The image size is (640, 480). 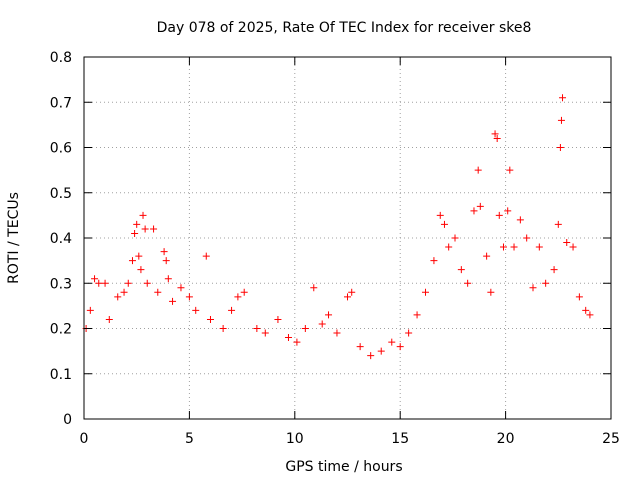 I want to click on x-tick-label: 5, so click(x=189, y=439).